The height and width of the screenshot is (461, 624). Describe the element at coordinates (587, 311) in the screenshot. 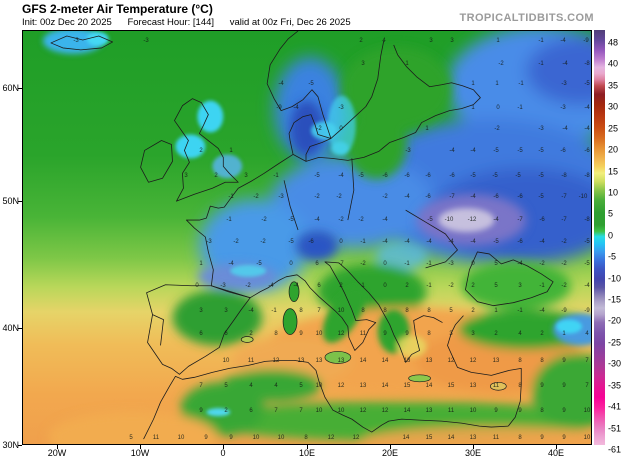

I see `temp-value-label: -9` at that location.